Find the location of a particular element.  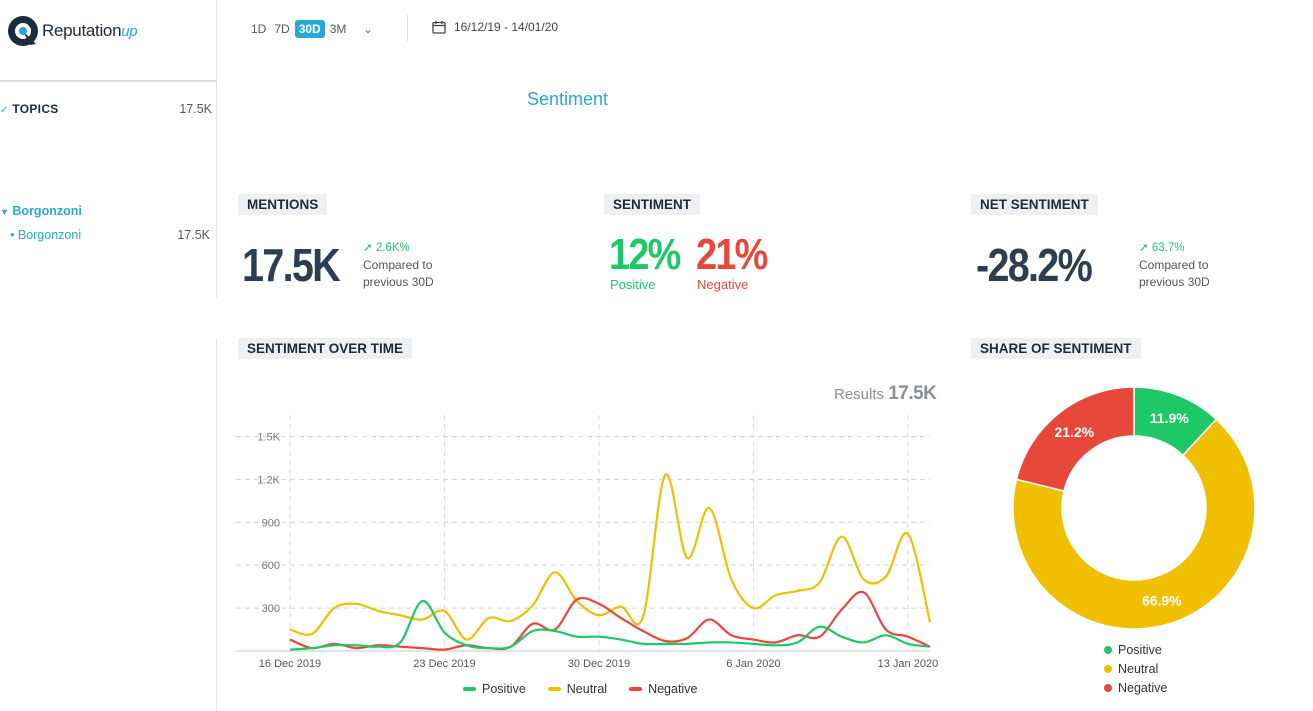

topic-group-borgonzoni: ▼ Borgonzoni is located at coordinates (41, 211).